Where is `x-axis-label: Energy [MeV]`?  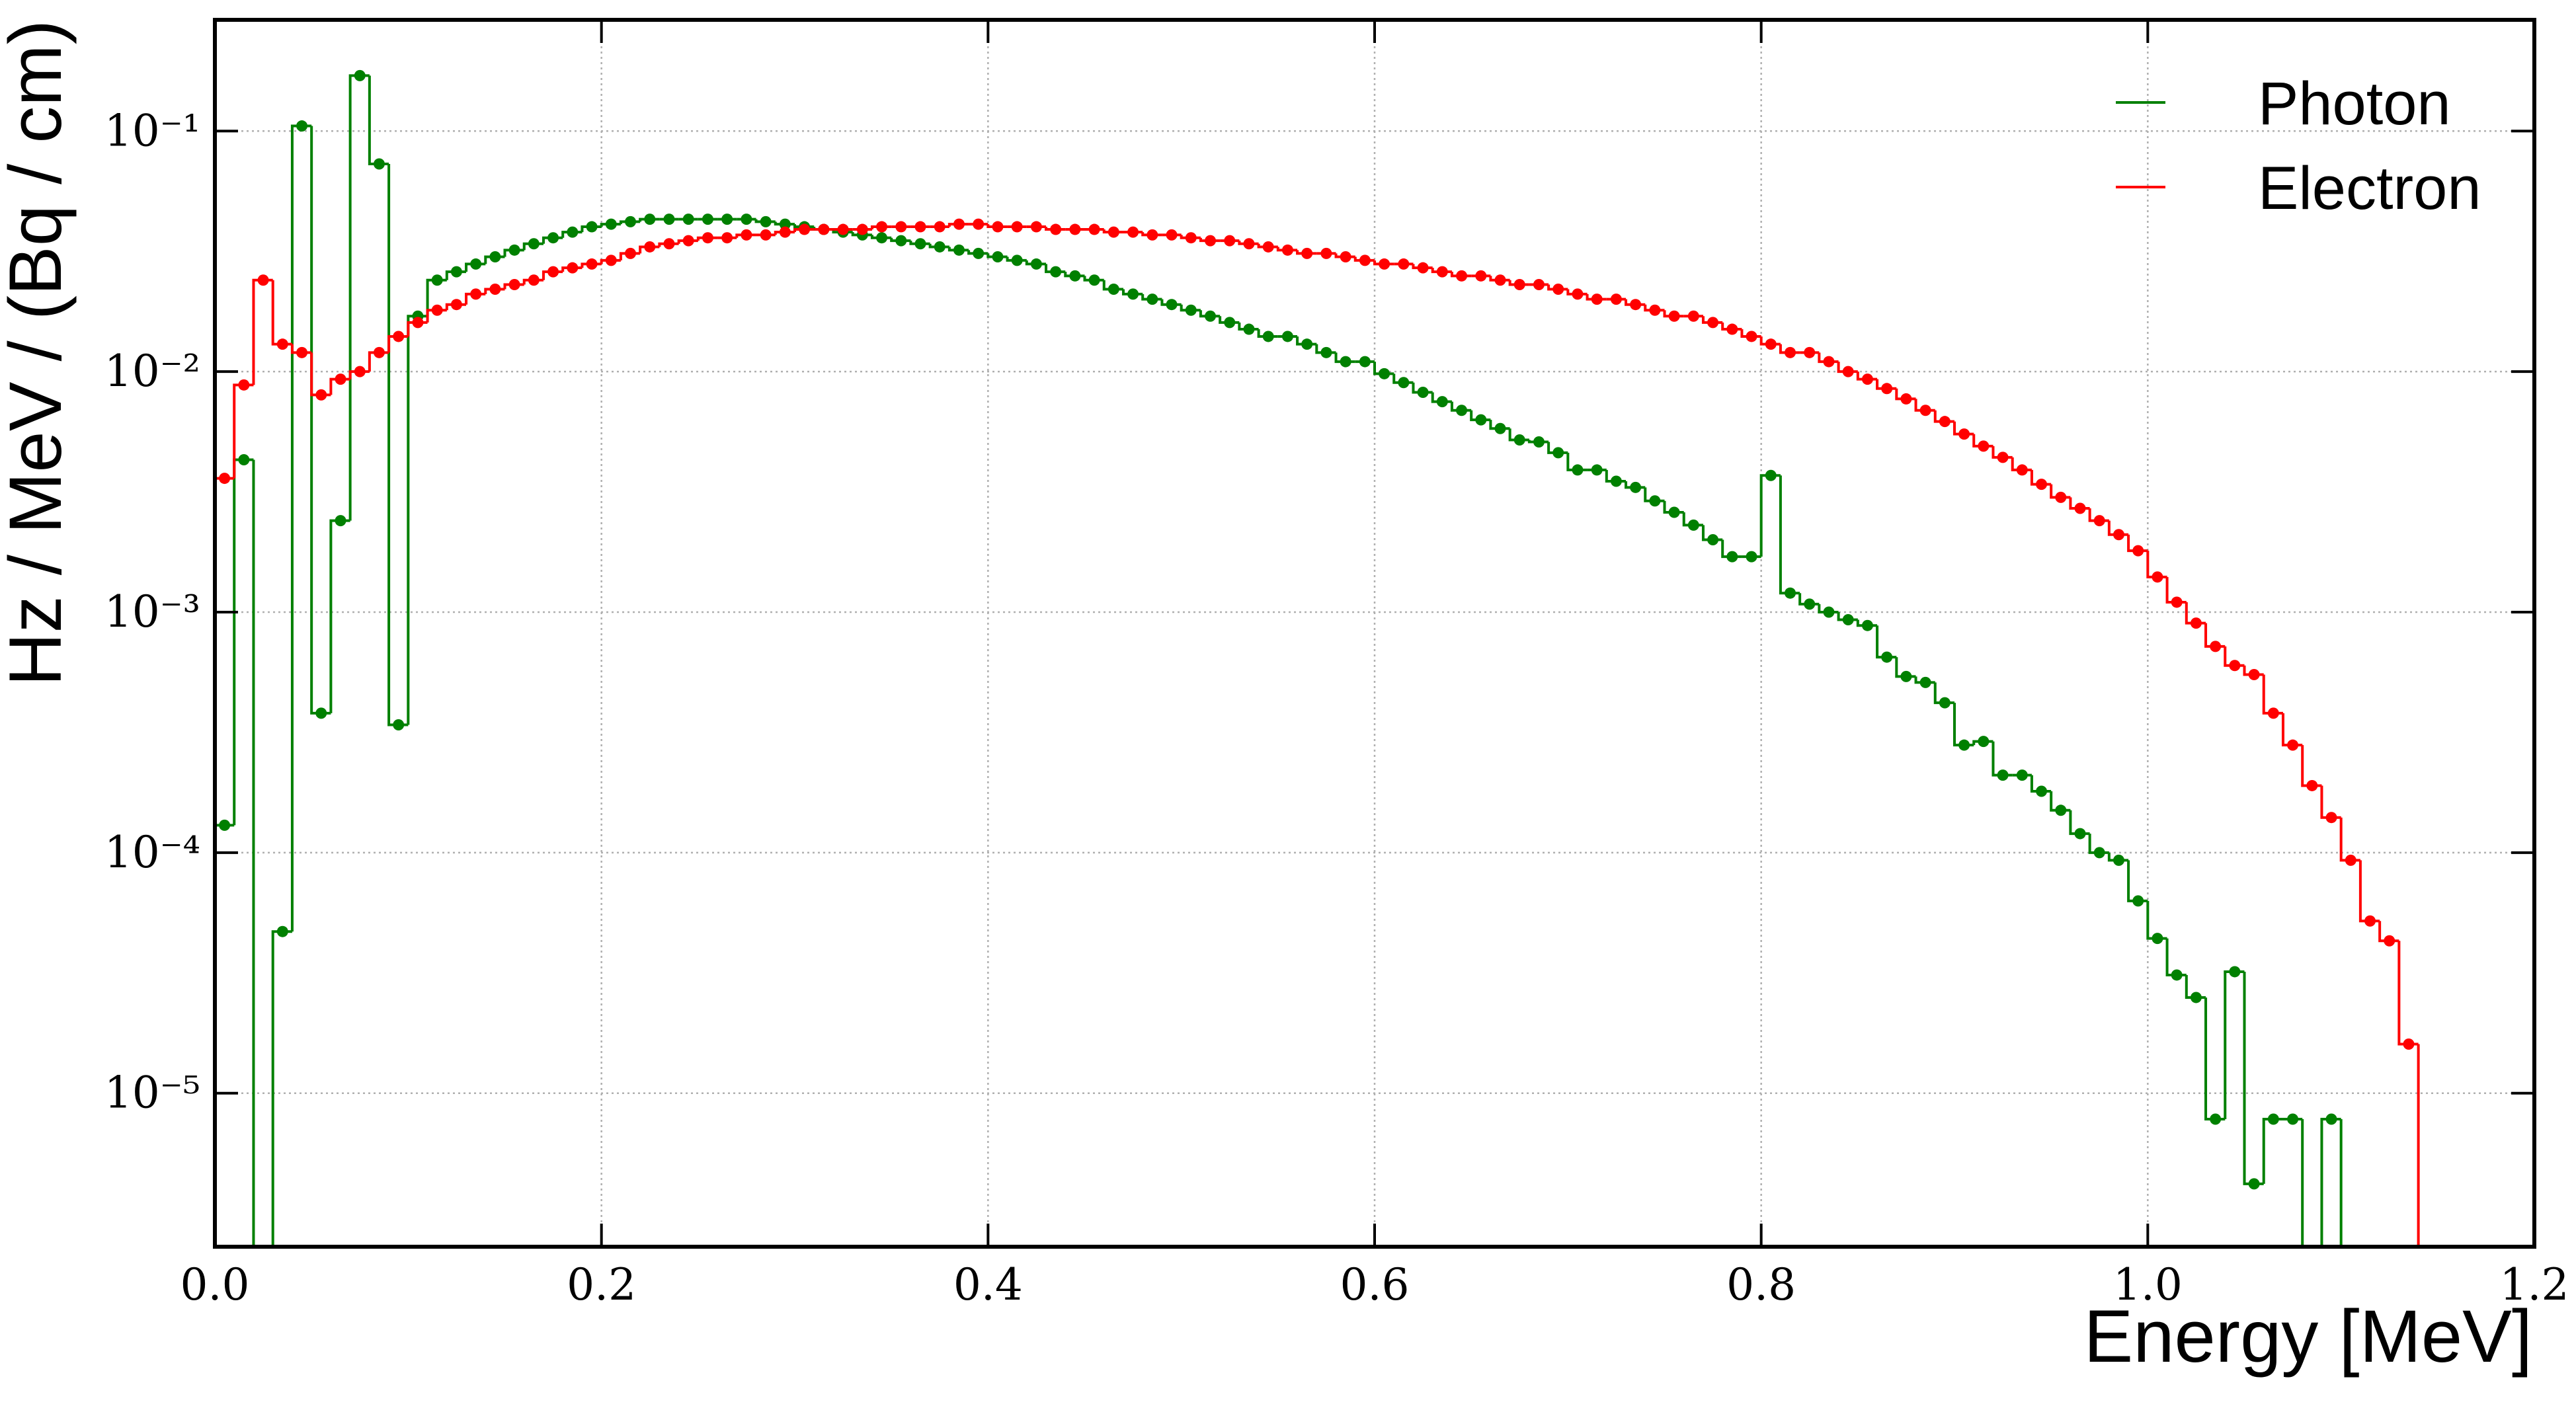 x-axis-label: Energy [MeV] is located at coordinates (2307, 1336).